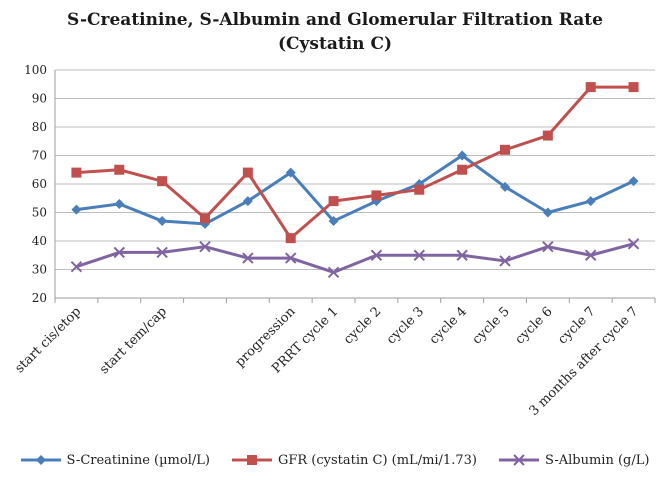 This screenshot has width=670, height=480. What do you see at coordinates (405, 325) in the screenshot?
I see `x-tick-label-8: cycle 3` at bounding box center [405, 325].